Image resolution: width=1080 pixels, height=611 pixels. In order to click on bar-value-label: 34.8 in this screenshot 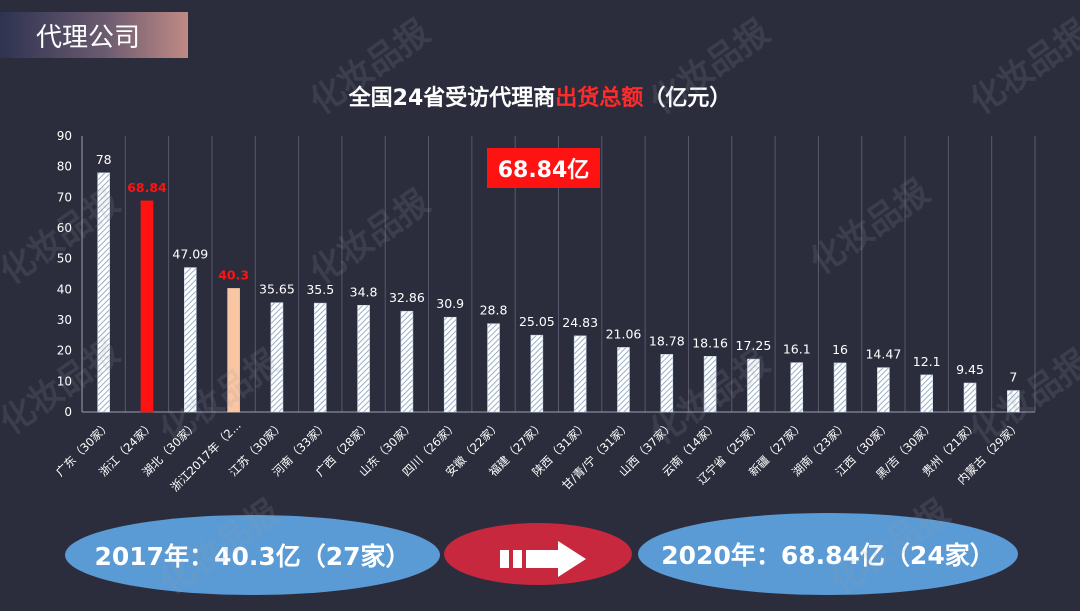, I will do `click(364, 291)`.